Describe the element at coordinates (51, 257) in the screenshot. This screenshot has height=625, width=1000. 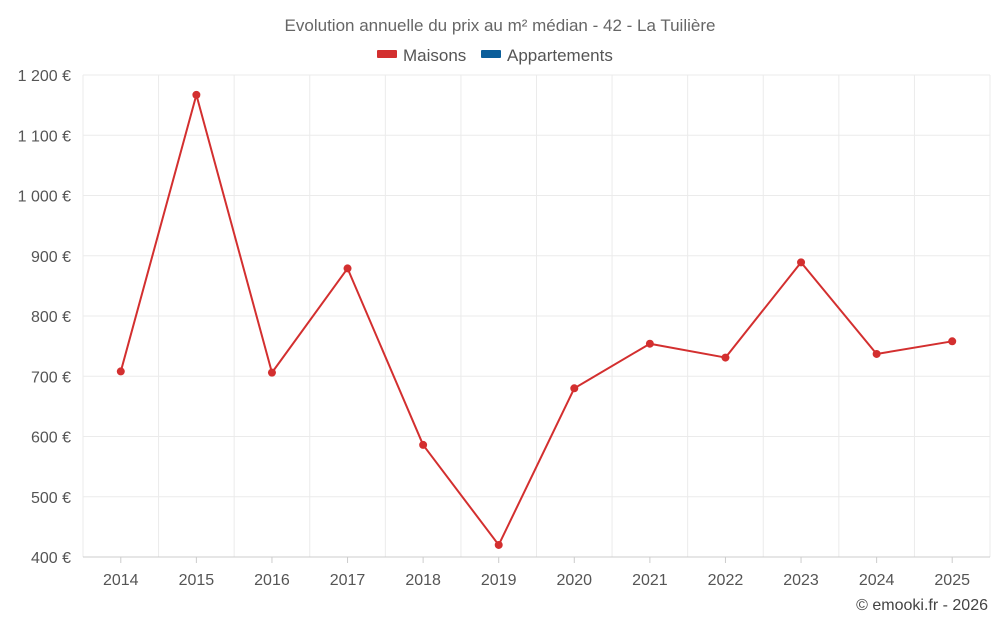
I see `y-tick-label: 900 €` at that location.